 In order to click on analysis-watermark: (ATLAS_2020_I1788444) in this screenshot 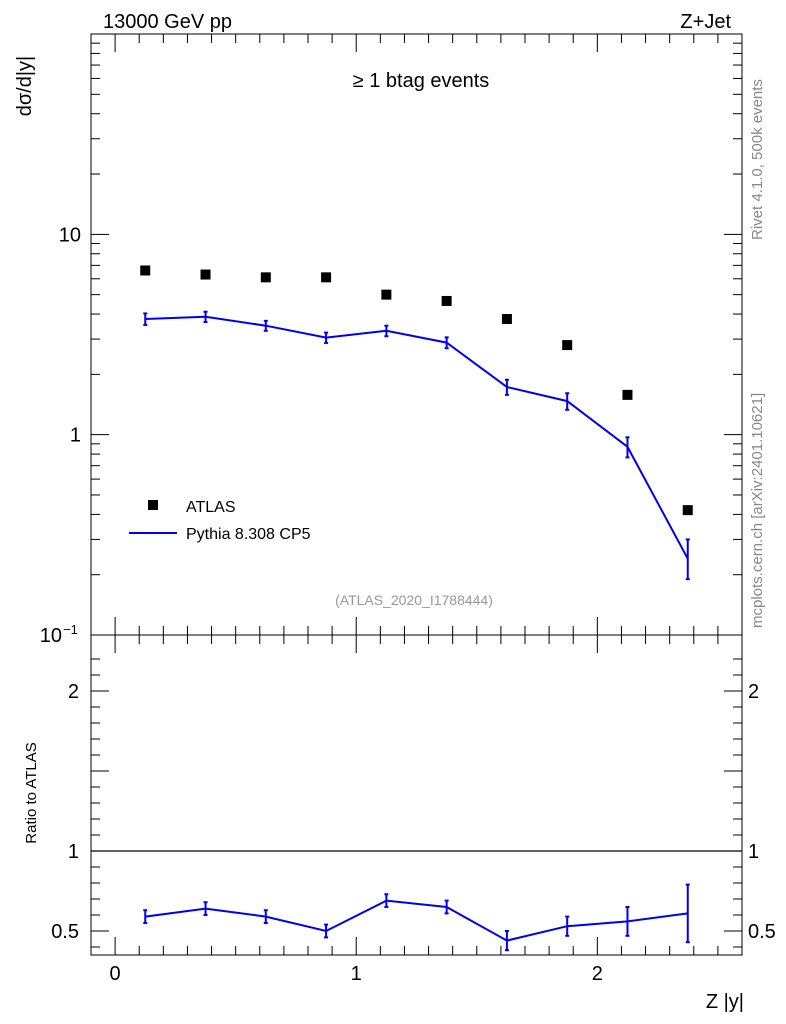, I will do `click(414, 600)`.